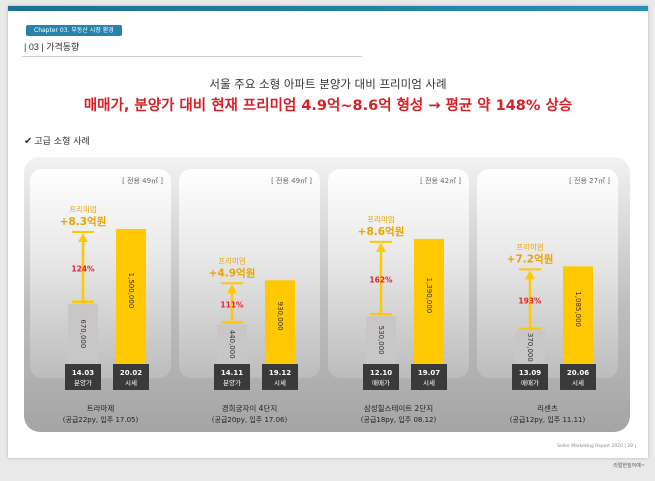 This screenshot has width=655, height=481. I want to click on case-label: ✔ 고급 소형 사례, so click(57, 140).